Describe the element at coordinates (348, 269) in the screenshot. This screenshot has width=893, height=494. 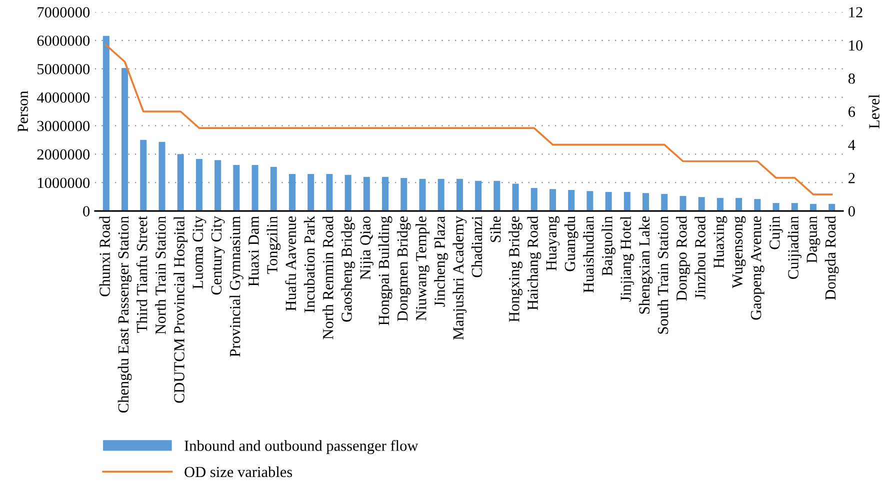
I see `x-tick-label: Gaosheng Bridge` at that location.